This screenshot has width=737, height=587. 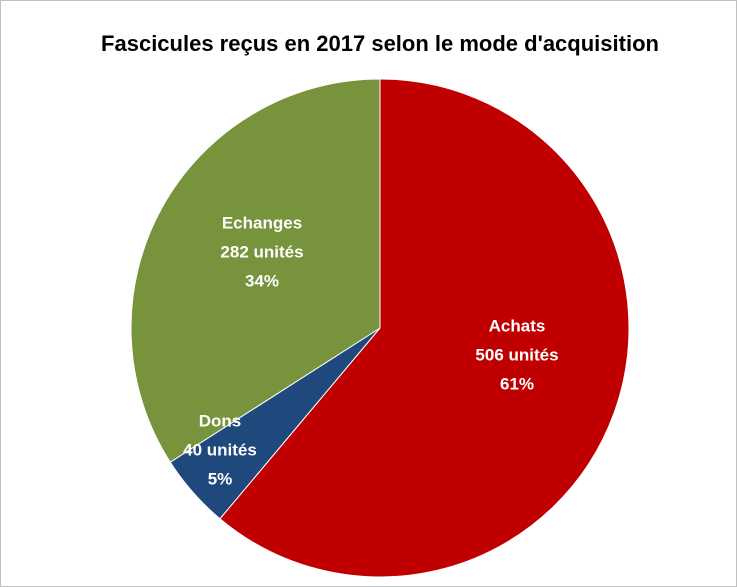 I want to click on slice-name: Dons, so click(x=220, y=420).